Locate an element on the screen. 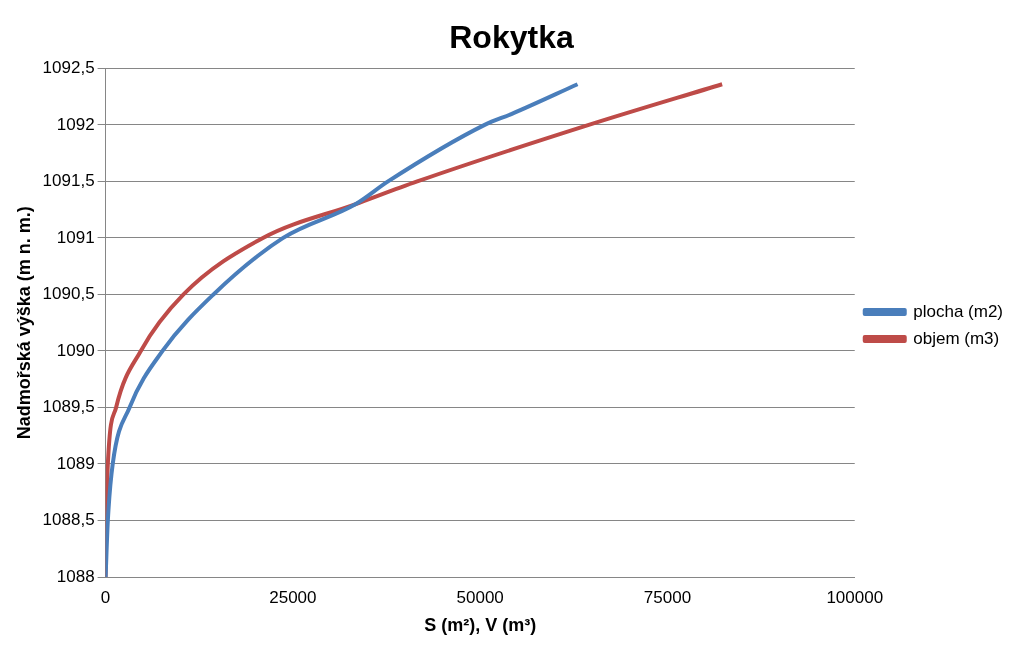 Image resolution: width=1033 pixels, height=646 pixels. x-tick-label: 100000 is located at coordinates (855, 597).